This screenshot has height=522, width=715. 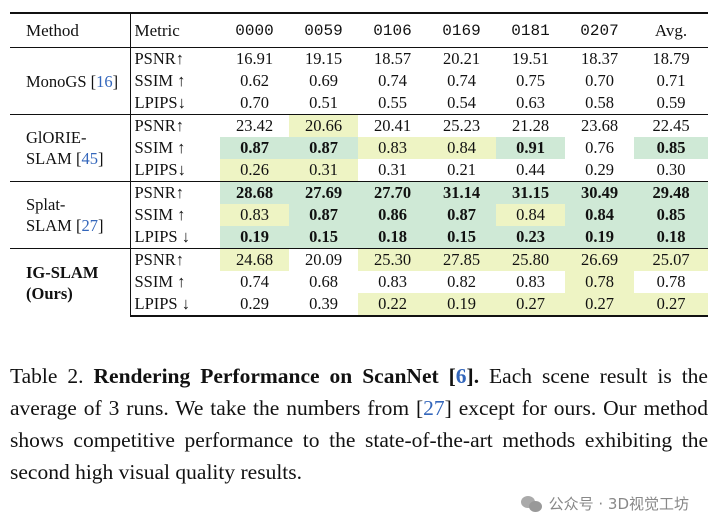 What do you see at coordinates (89, 158) in the screenshot?
I see `method-cite: 45` at bounding box center [89, 158].